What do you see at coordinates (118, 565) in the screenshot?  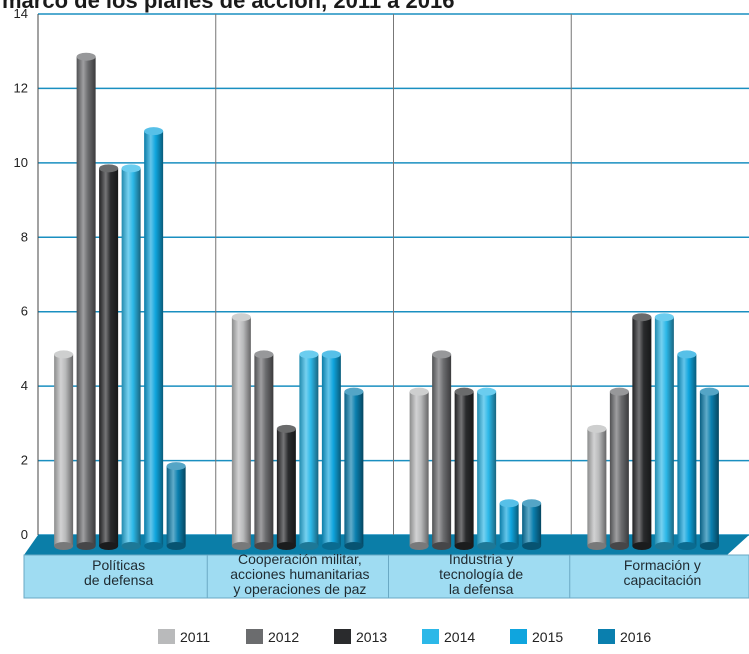 I see `category-label-line: Políticas` at bounding box center [118, 565].